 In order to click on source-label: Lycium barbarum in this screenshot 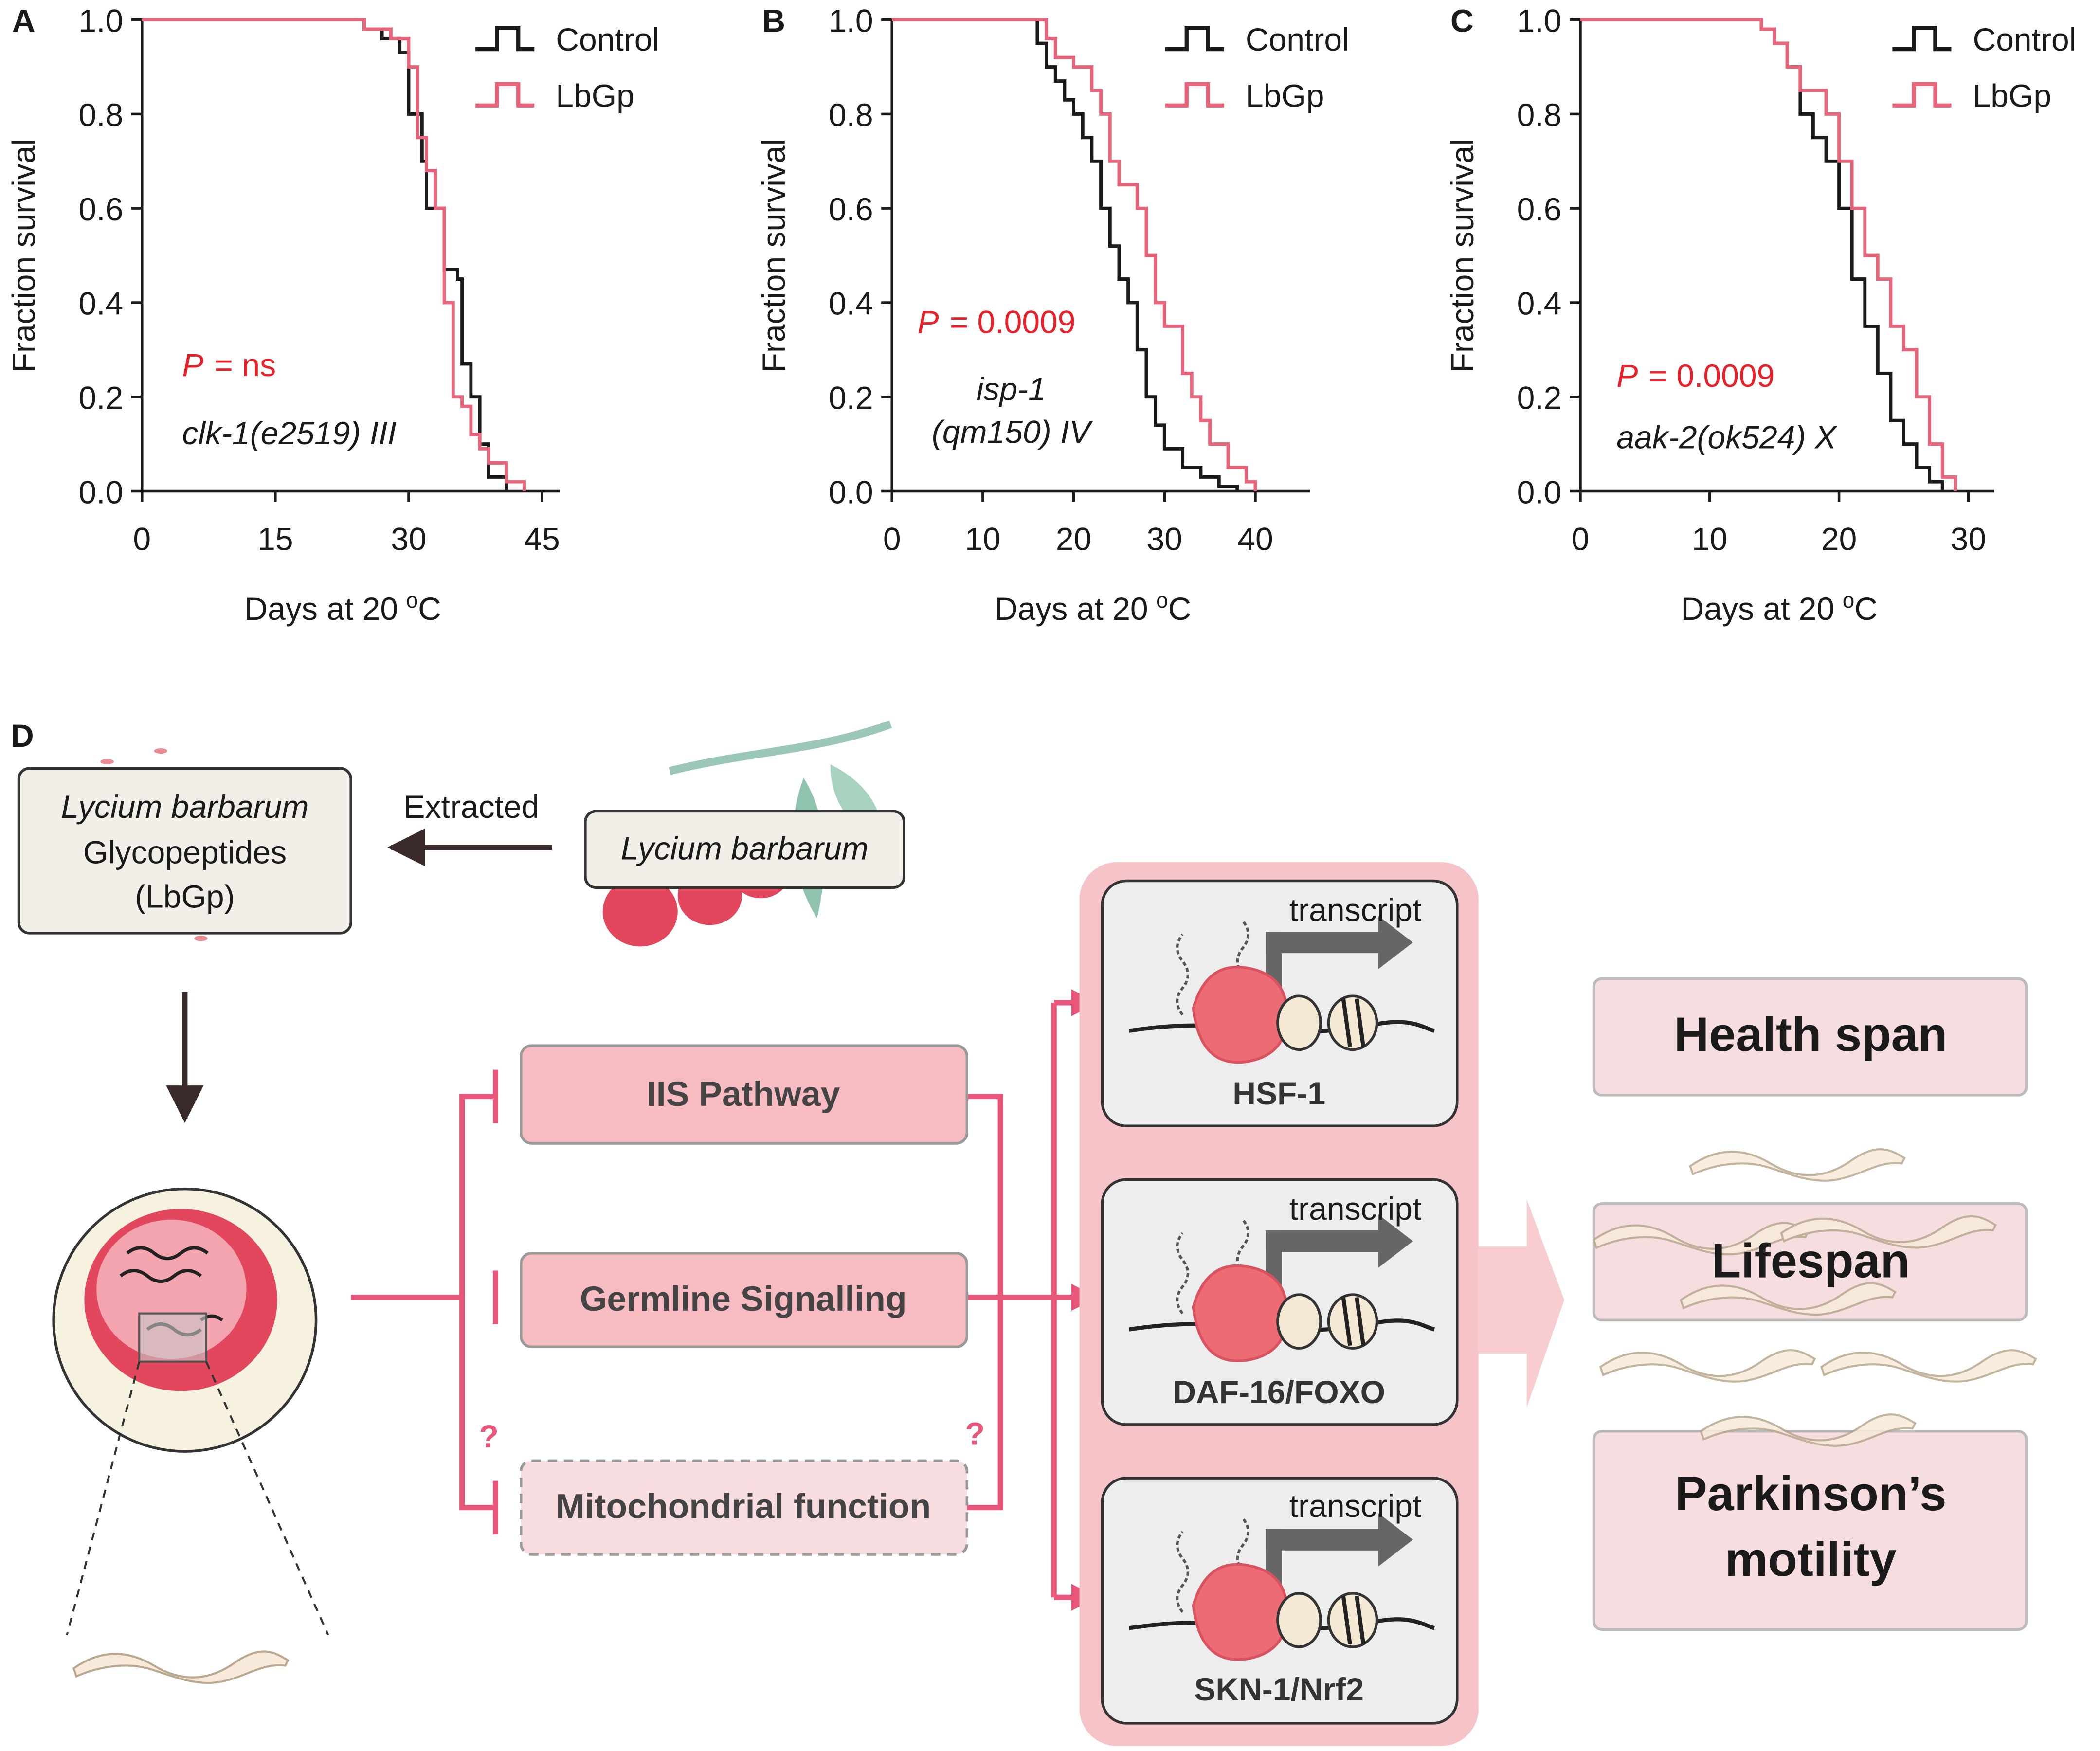, I will do `click(745, 848)`.